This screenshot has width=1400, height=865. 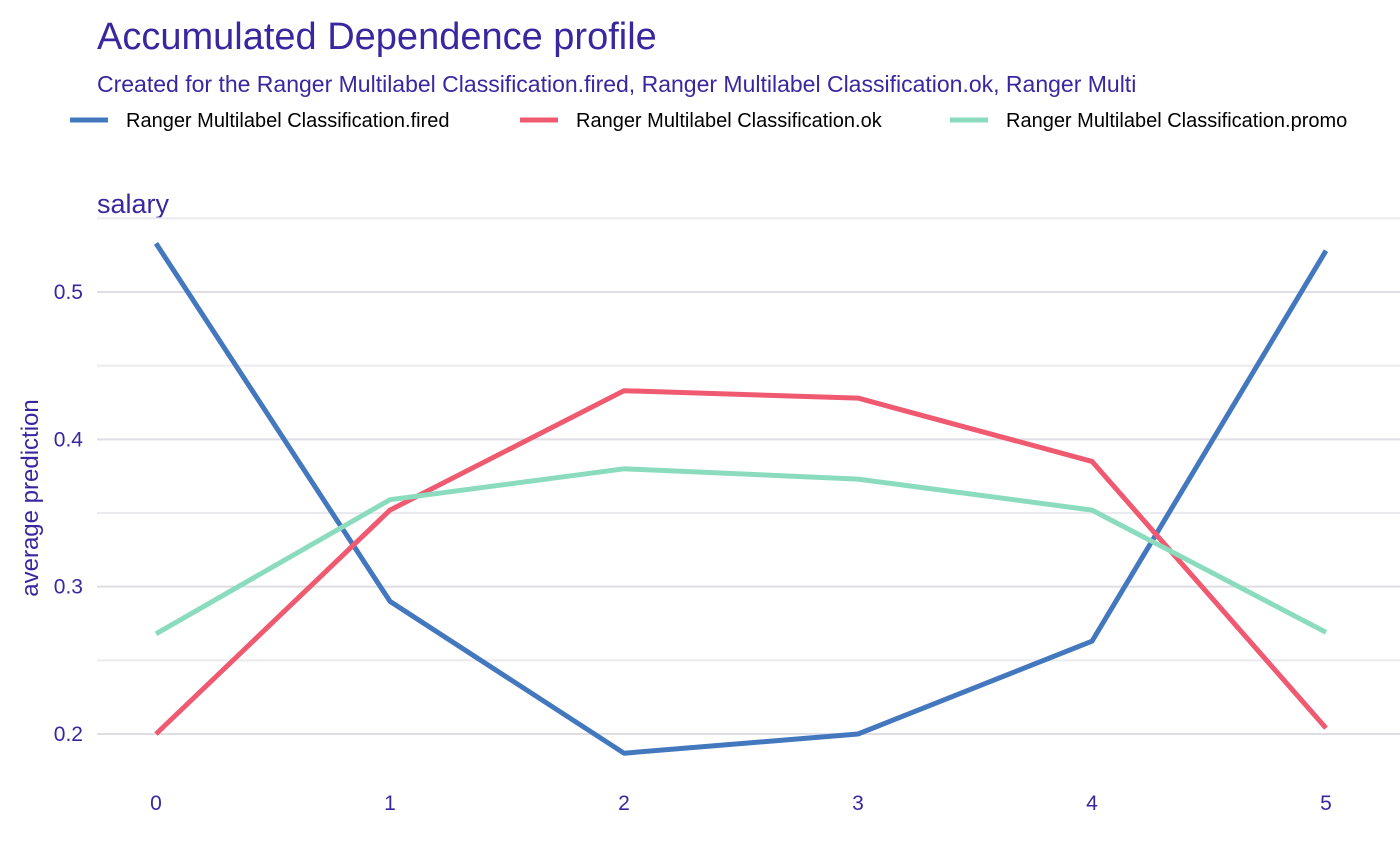 What do you see at coordinates (377, 37) in the screenshot?
I see `chart-title: Accumulated Dependence profile` at bounding box center [377, 37].